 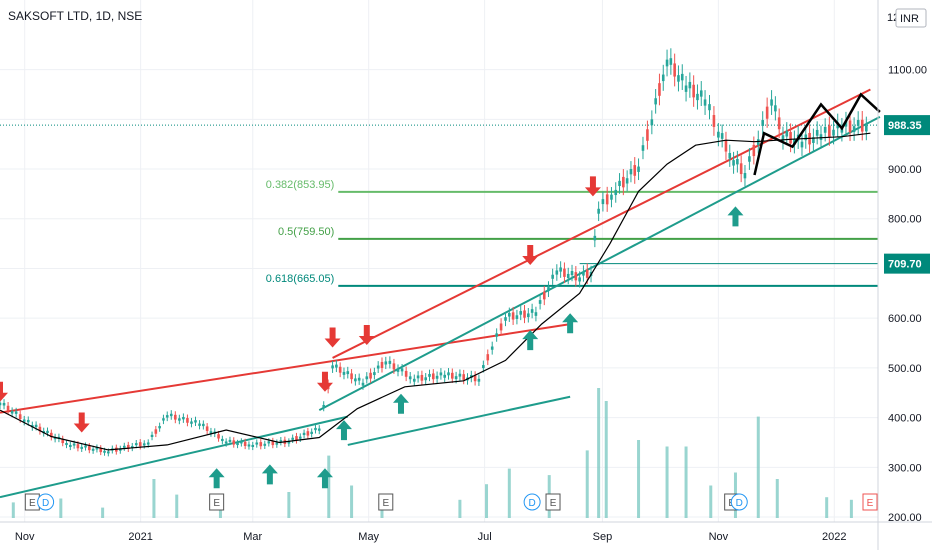 What do you see at coordinates (532, 502) in the screenshot?
I see `dividend-marker` at bounding box center [532, 502].